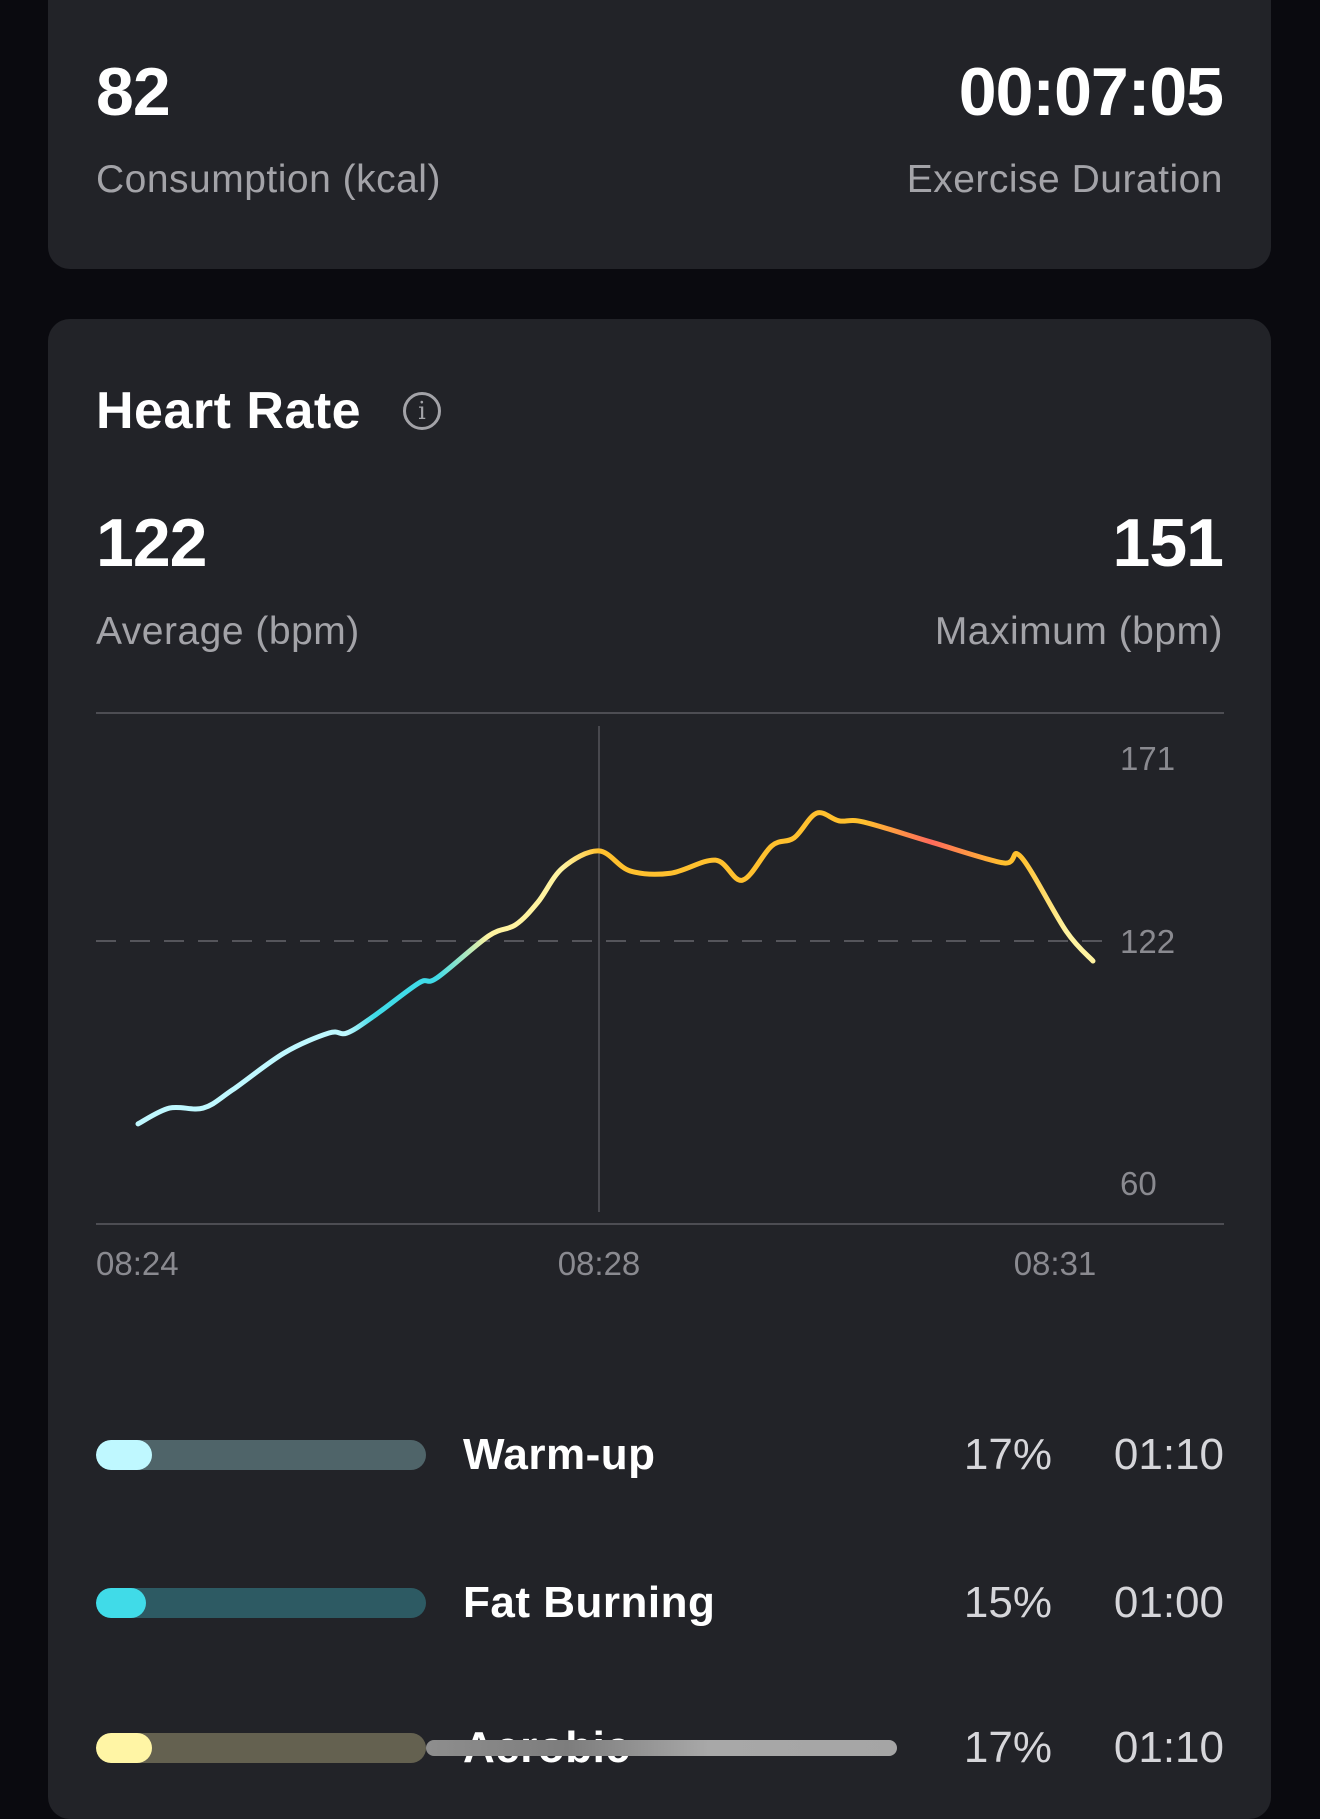  Describe the element at coordinates (1169, 1603) in the screenshot. I see `zone-time: 01:00` at that location.